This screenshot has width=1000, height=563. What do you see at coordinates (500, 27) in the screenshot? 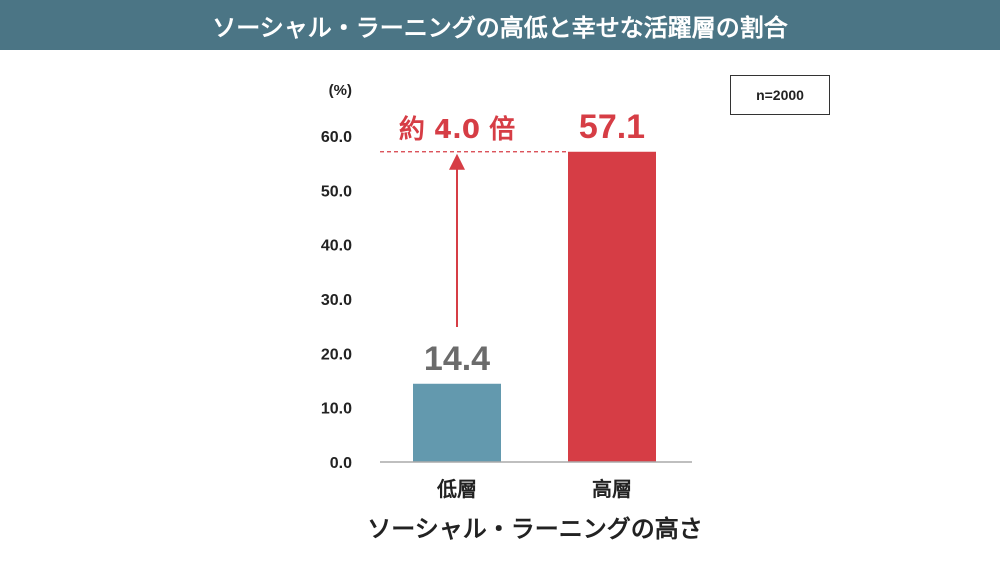
I see `chart-title: ソーシャル・ラーニングの高低と幸せな活躍層の割合` at bounding box center [500, 27].